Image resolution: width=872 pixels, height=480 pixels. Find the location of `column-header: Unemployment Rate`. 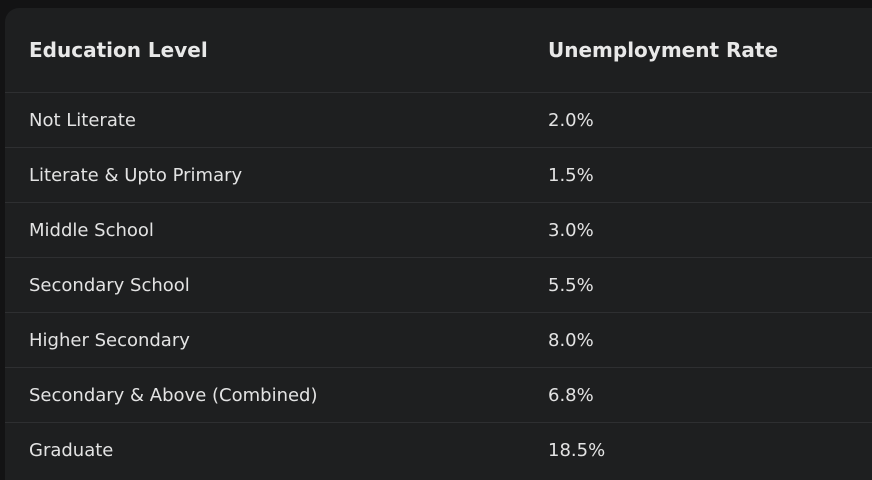

column-header: Unemployment Rate is located at coordinates (698, 50).